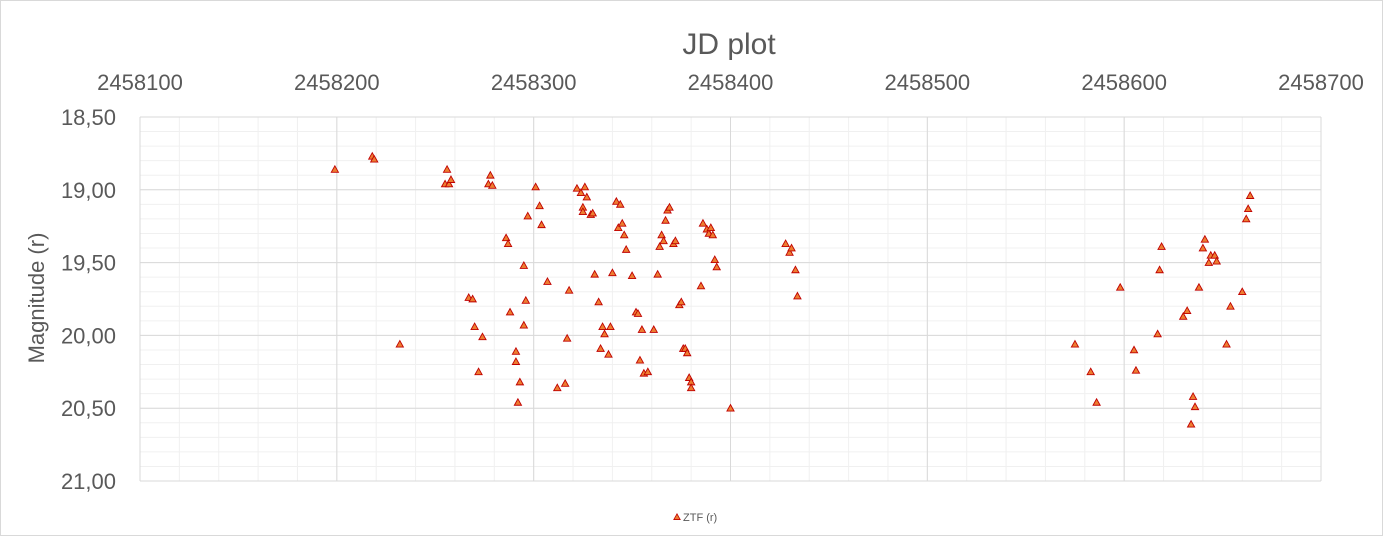  Describe the element at coordinates (88, 335) in the screenshot. I see `y-tick-label: 20,00` at that location.